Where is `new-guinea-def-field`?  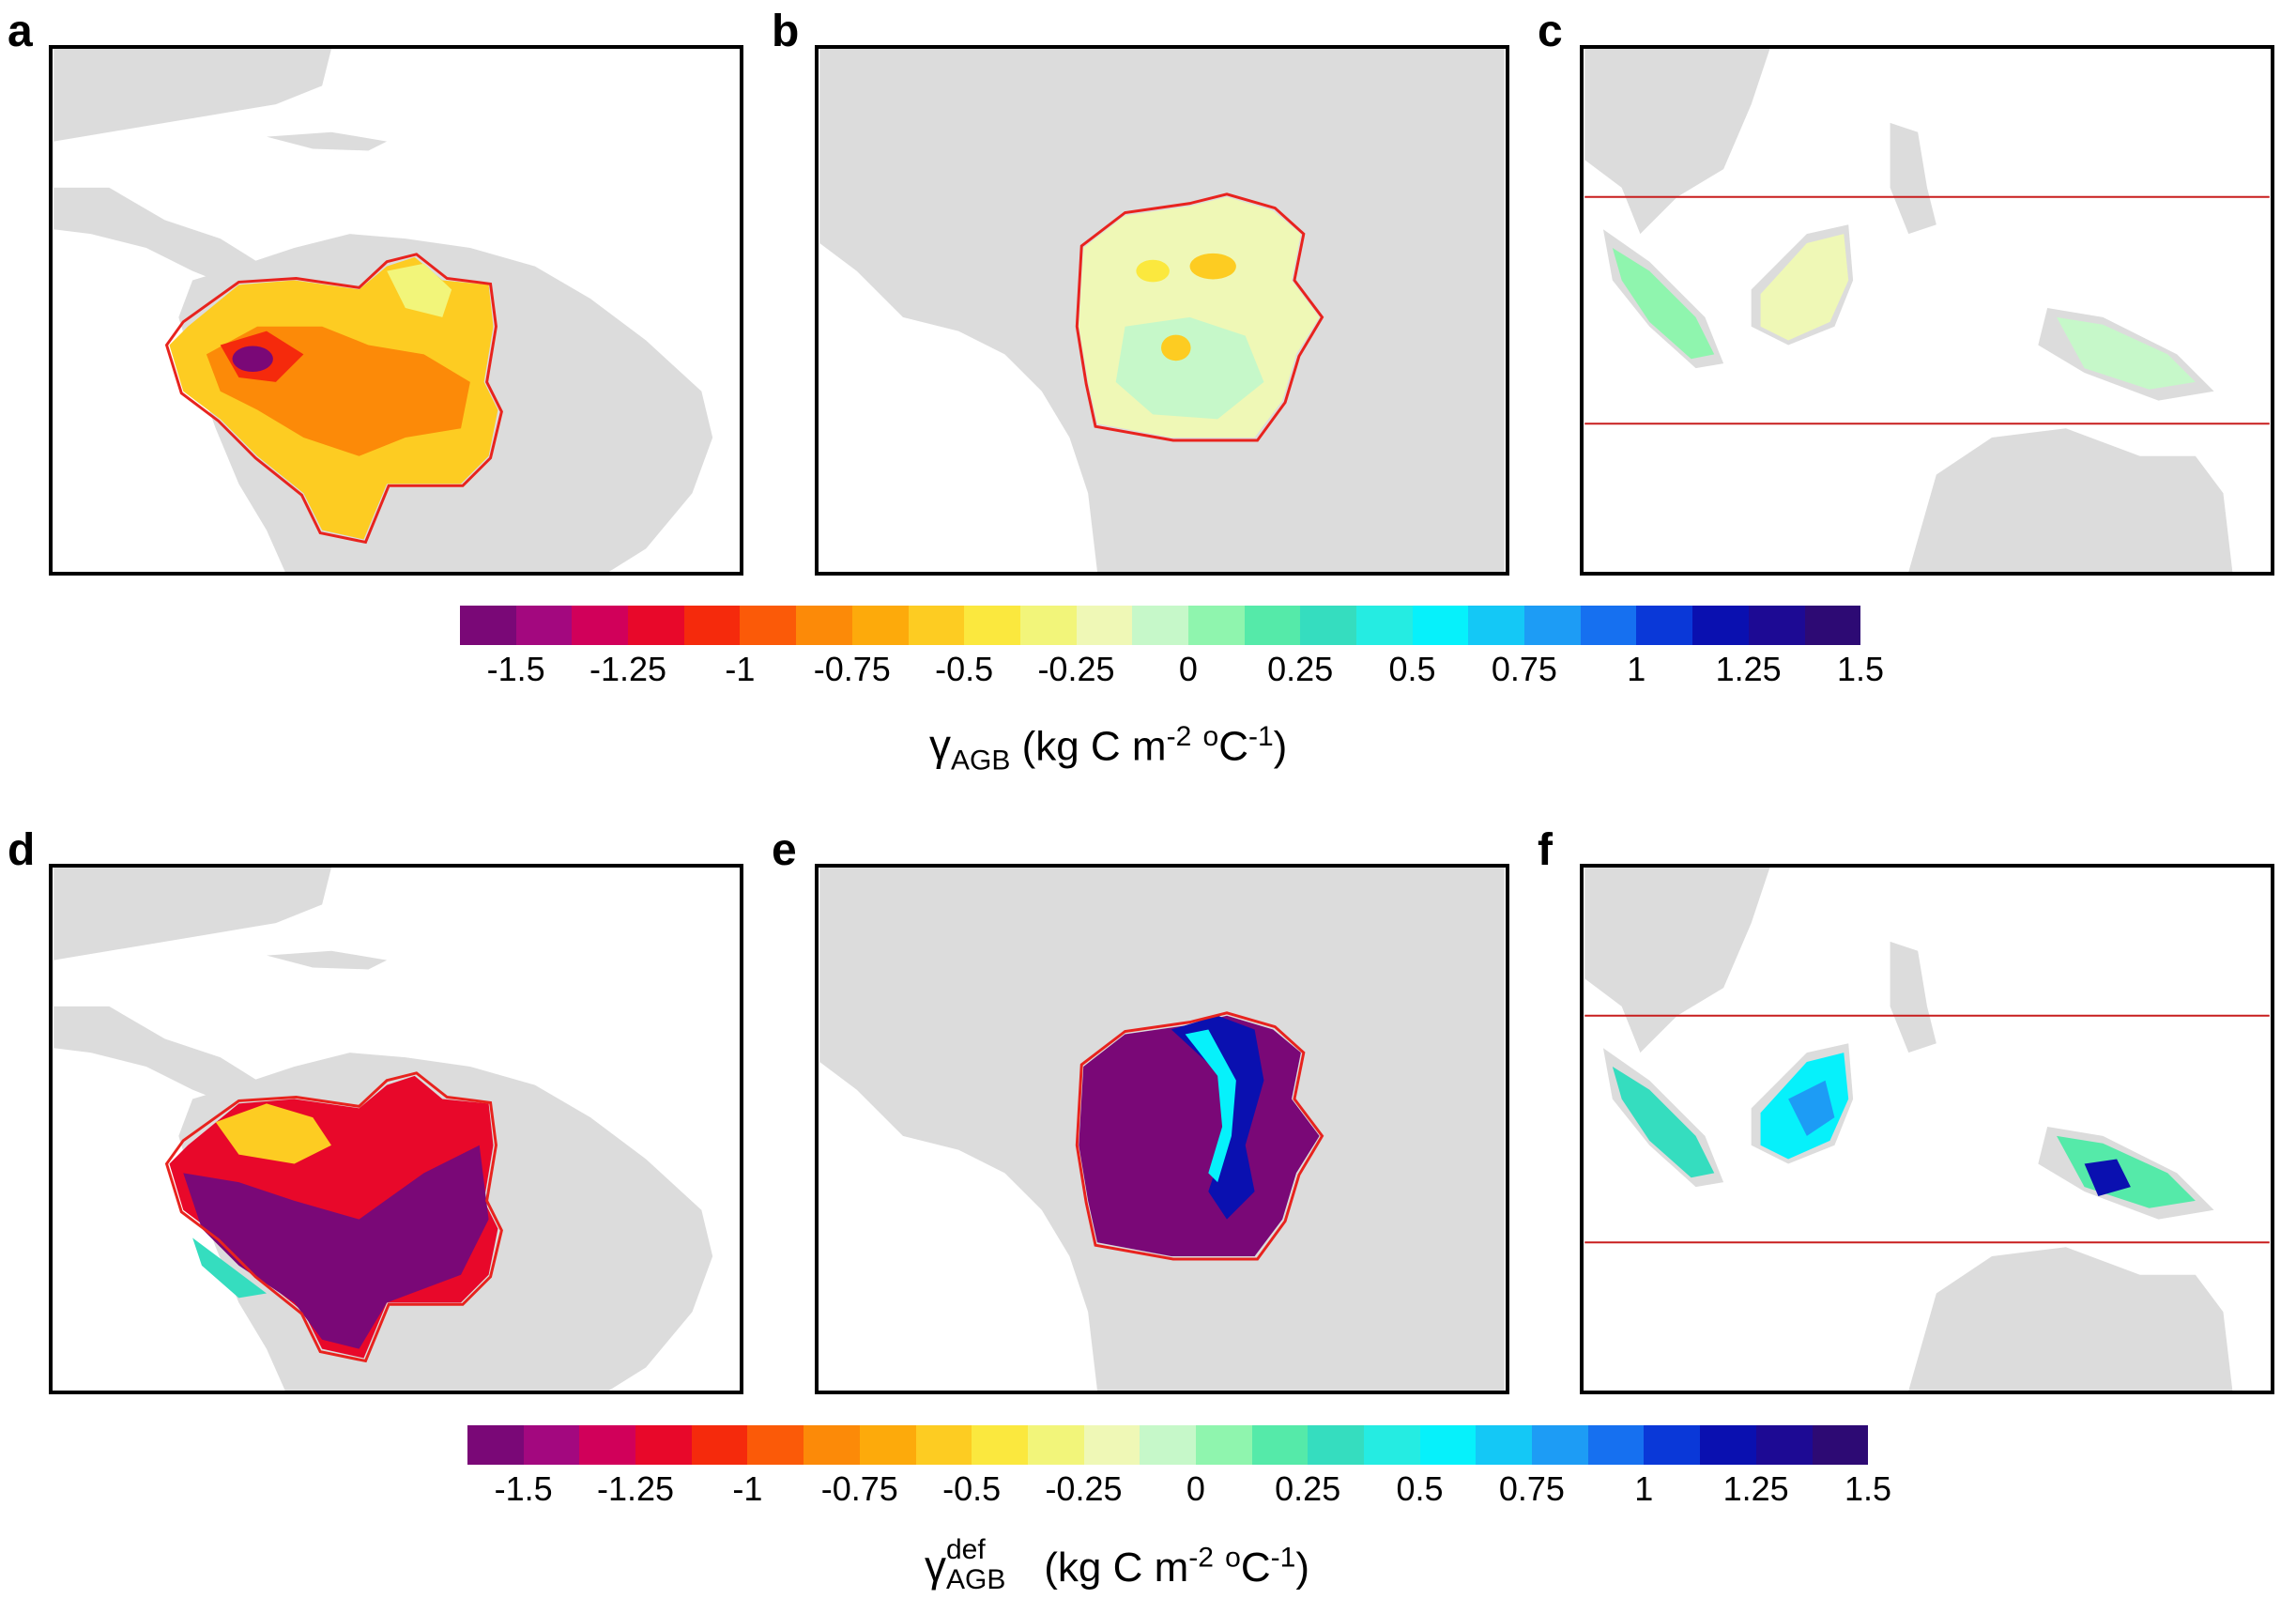
new-guinea-def-field is located at coordinates (2126, 1171).